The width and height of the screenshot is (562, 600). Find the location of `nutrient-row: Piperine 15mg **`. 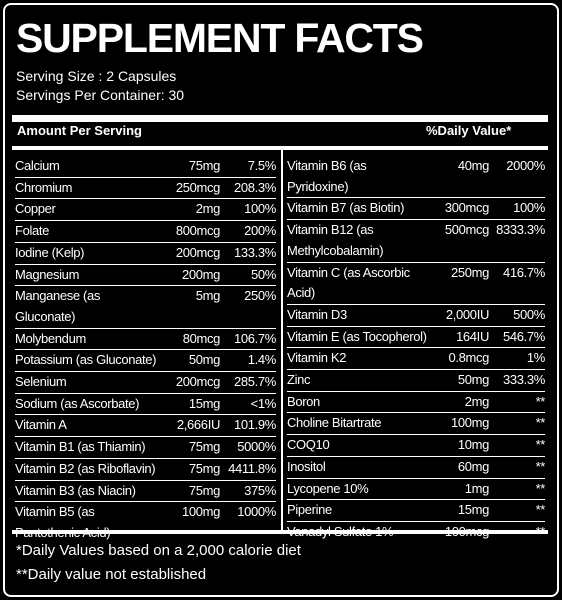

nutrient-row: Piperine 15mg ** is located at coordinates (416, 511).